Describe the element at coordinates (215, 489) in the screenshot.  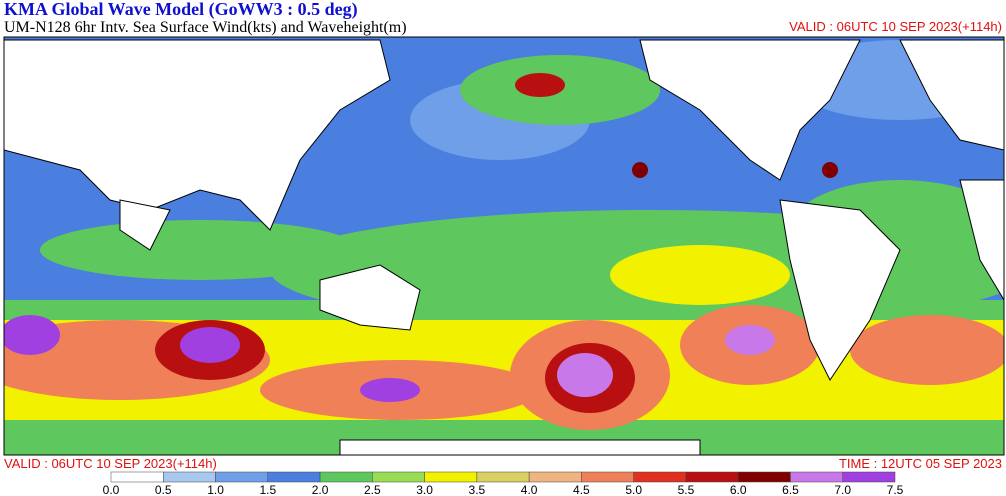
I see `colorbar-label: 1.0` at that location.